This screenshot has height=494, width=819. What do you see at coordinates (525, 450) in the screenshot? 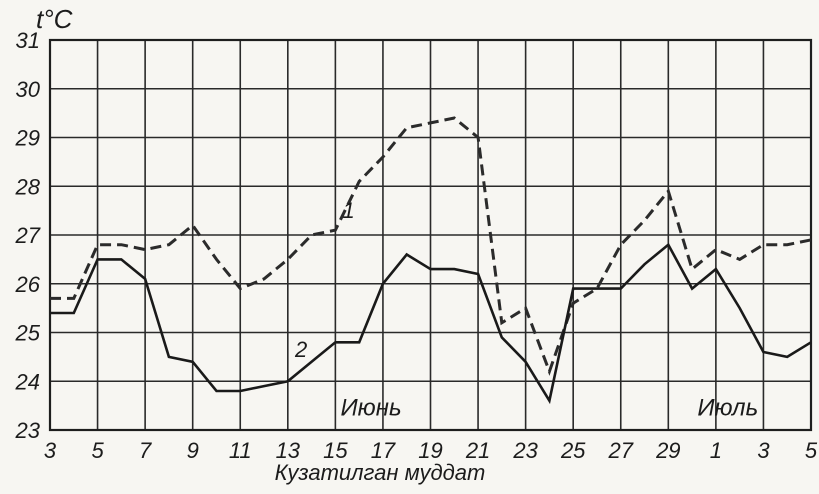
I see `x-tick-label: 23` at bounding box center [525, 450].